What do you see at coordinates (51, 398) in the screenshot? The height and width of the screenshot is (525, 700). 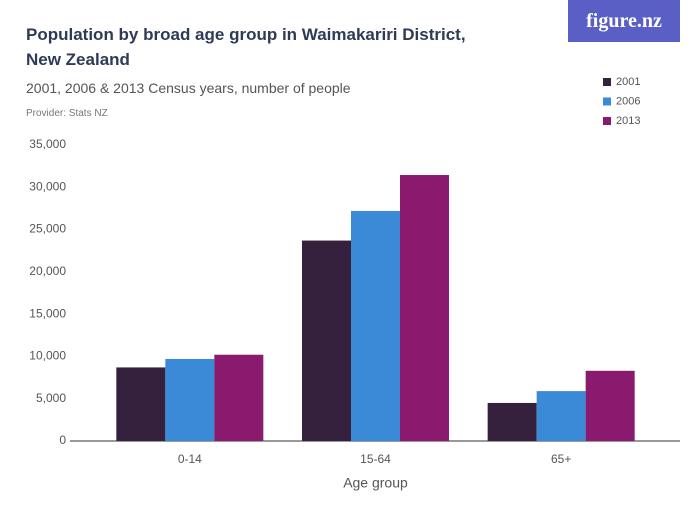 I see `y-tick-label: 5,000` at bounding box center [51, 398].